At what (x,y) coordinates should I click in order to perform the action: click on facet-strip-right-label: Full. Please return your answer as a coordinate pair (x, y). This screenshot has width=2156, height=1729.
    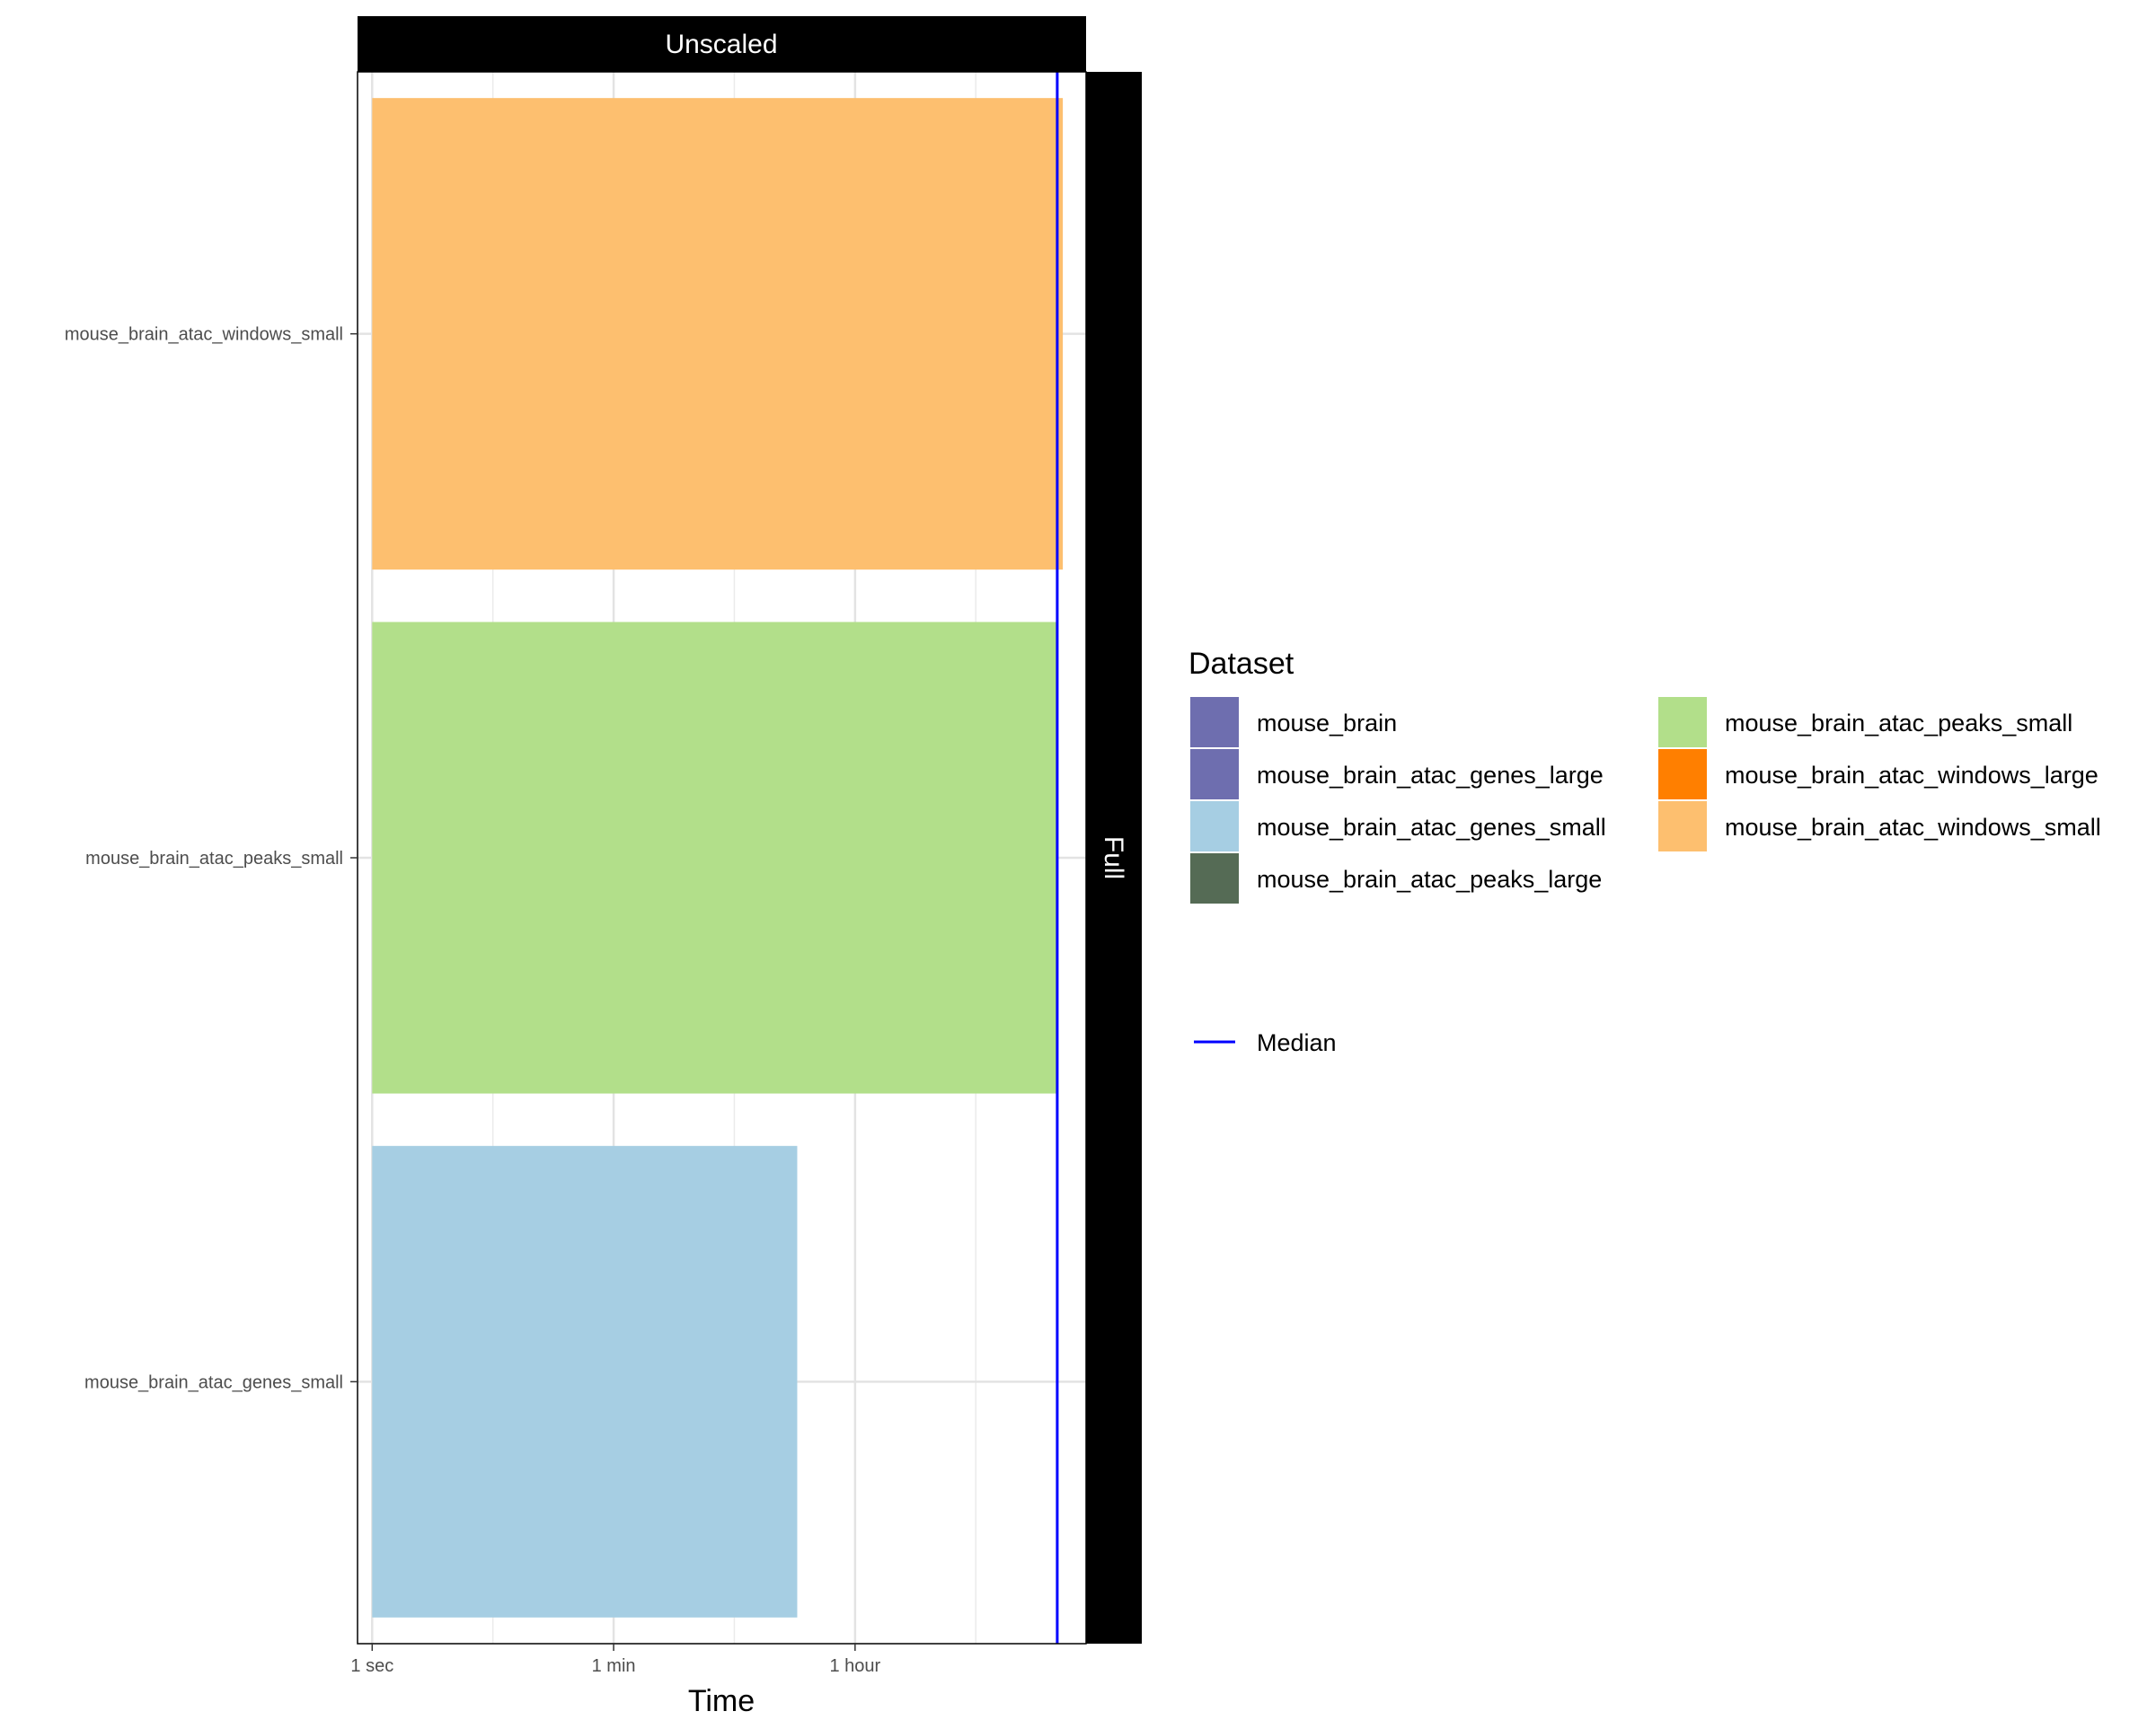
    Looking at the image, I should click on (1114, 857).